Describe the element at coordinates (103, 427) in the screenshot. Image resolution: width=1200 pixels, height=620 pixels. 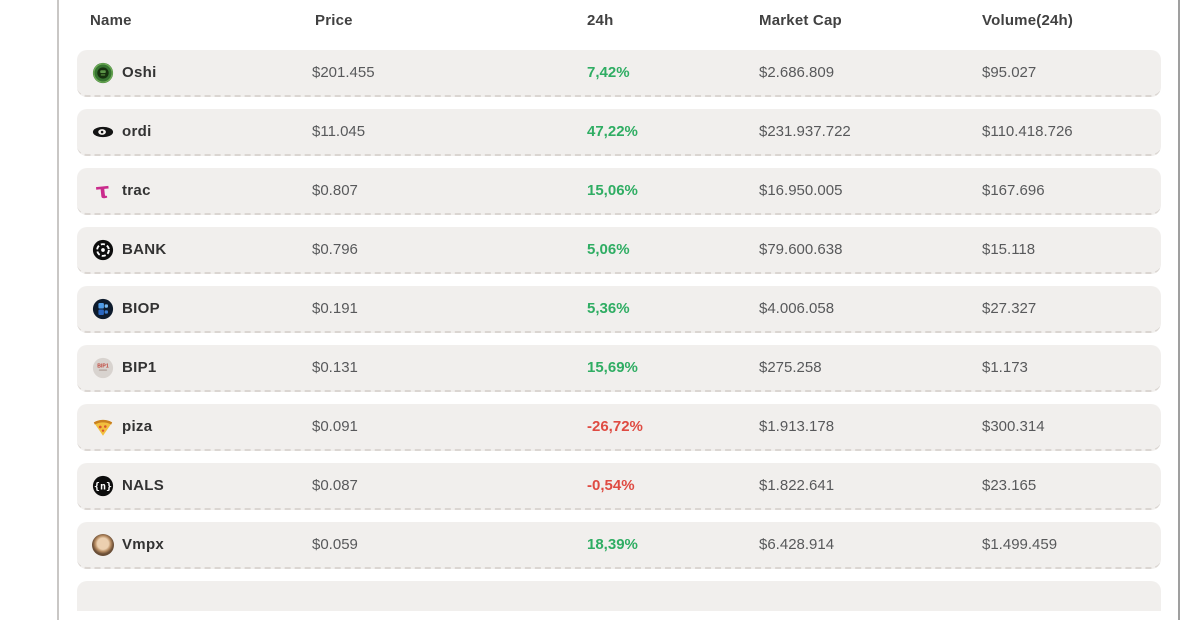
I see `pizza-slice-icon` at that location.